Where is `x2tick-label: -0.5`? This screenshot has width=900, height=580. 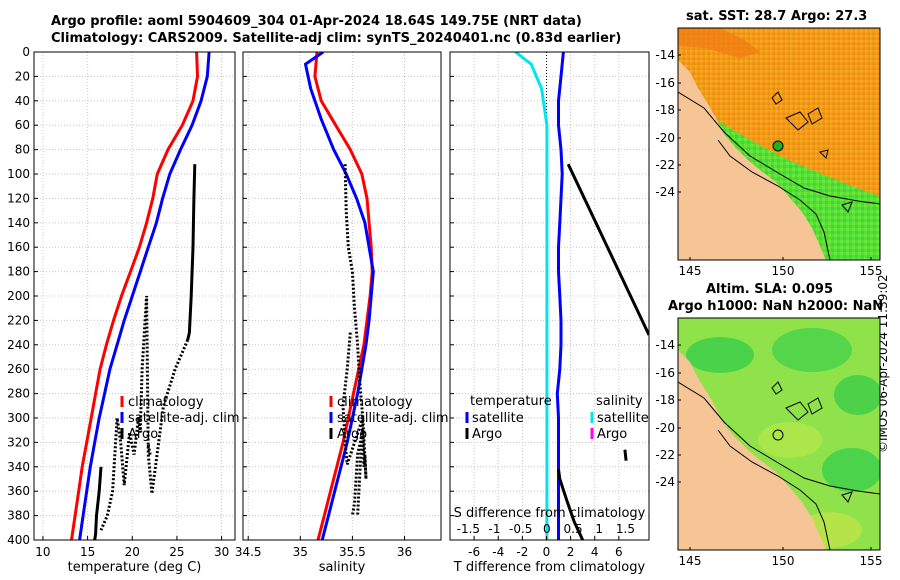
x2tick-label: -0.5 is located at coordinates (520, 529).